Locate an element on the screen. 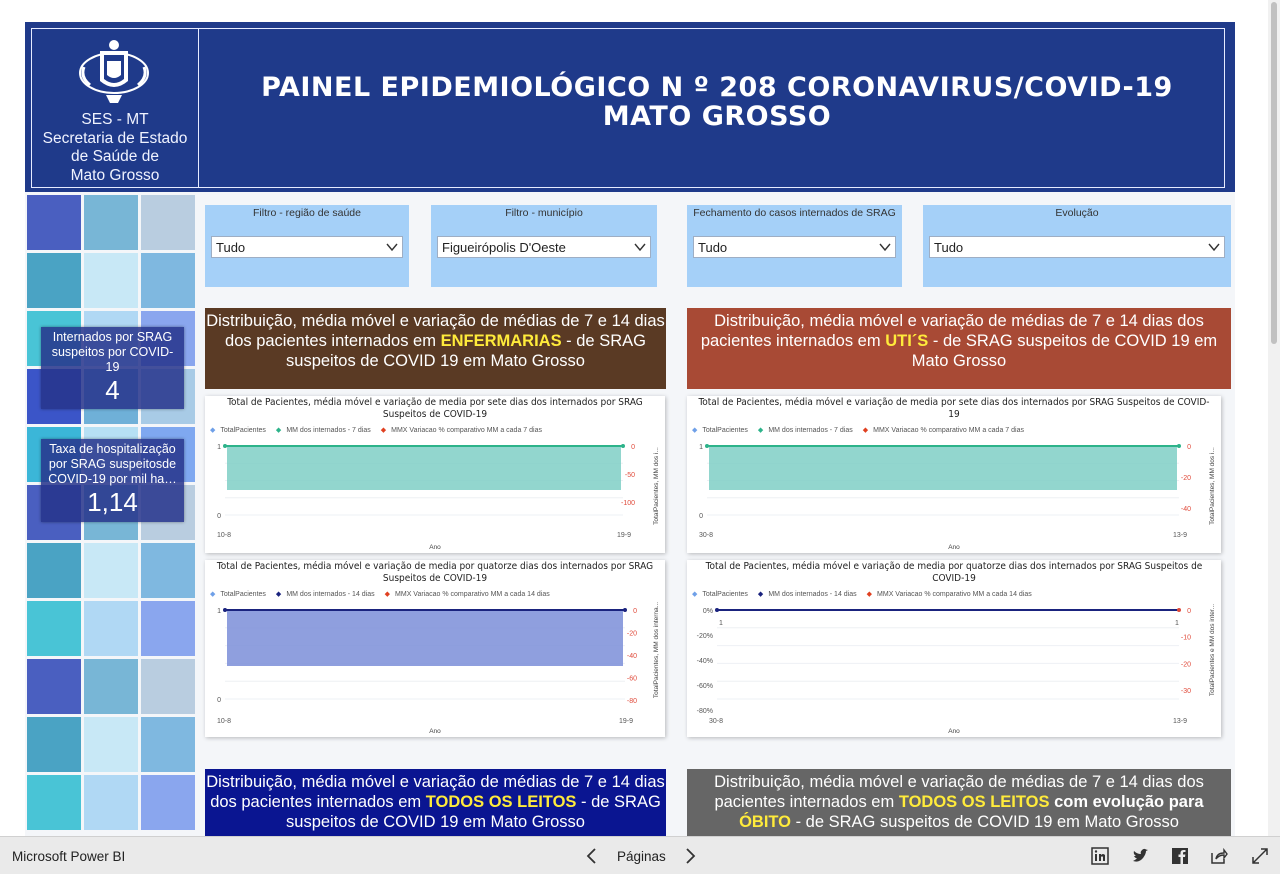  vertical-scrollbar is located at coordinates (1274, 418).